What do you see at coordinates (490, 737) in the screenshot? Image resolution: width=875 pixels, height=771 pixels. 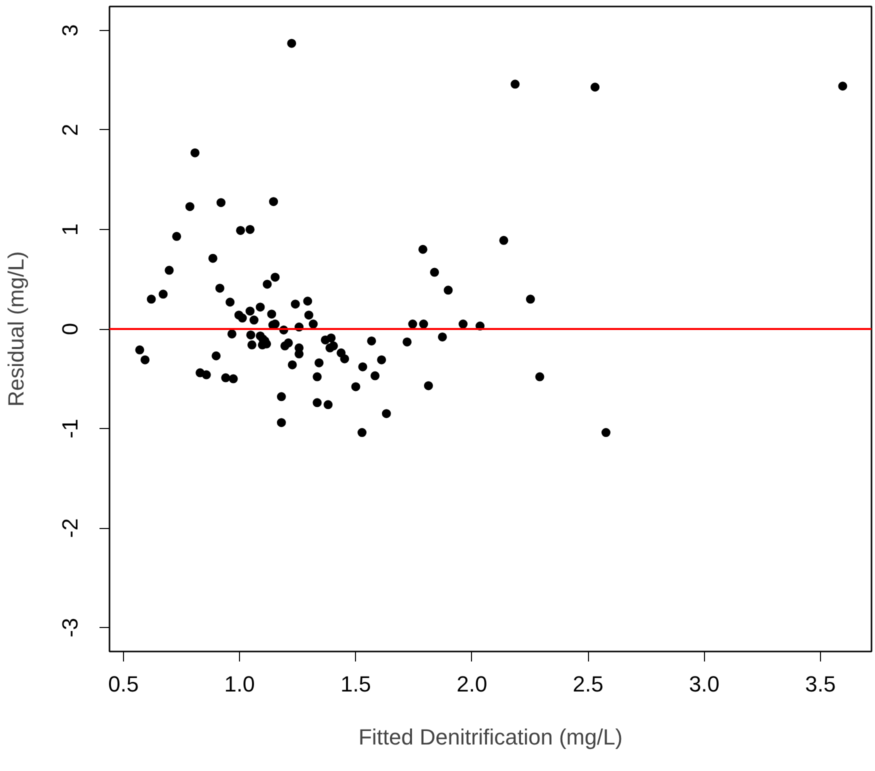 I see `x-axis-title: Fitted Denitrification (mg/L)` at bounding box center [490, 737].